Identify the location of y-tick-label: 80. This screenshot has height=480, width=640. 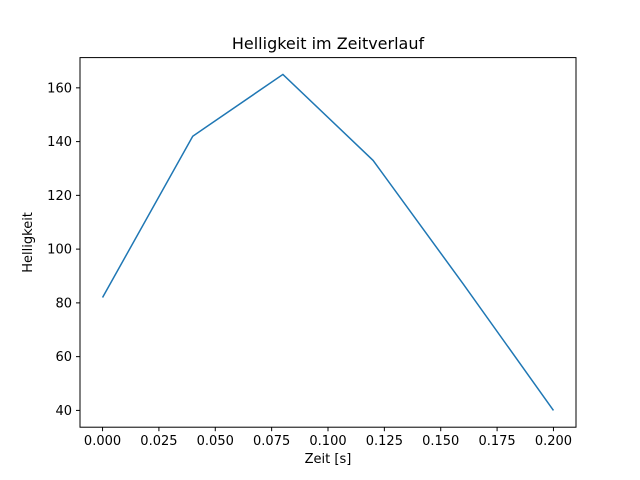
(63, 303).